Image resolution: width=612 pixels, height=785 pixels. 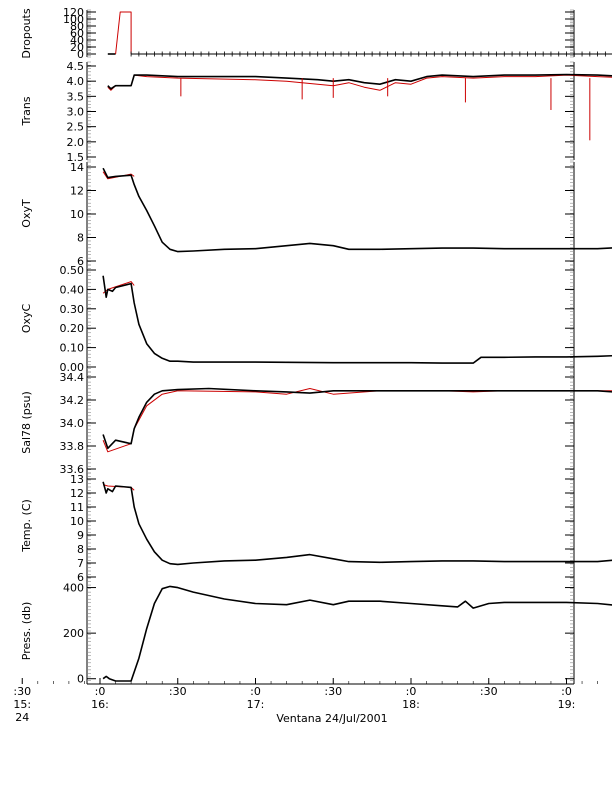 I want to click on panel-3-tick-label: 0.10, so click(x=72, y=348).